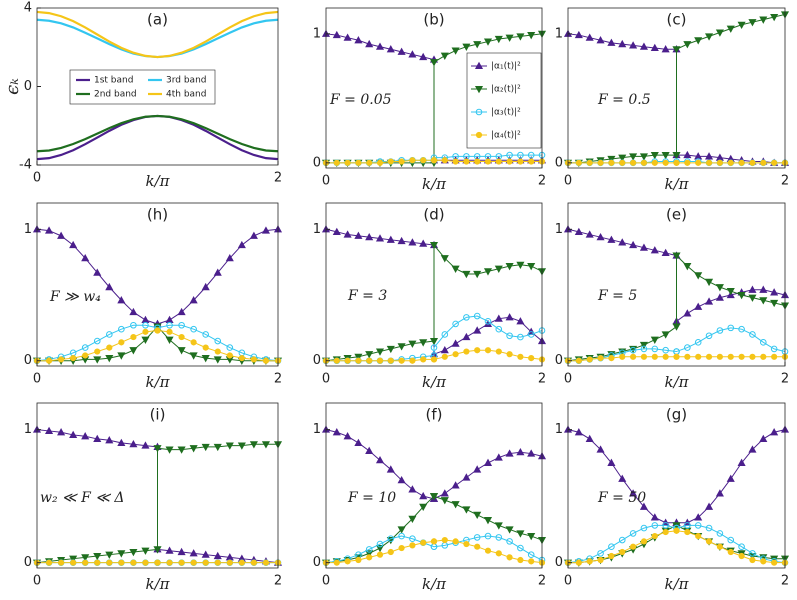 The height and width of the screenshot is (600, 797). I want to click on legend-label: 1st band, so click(113, 81).